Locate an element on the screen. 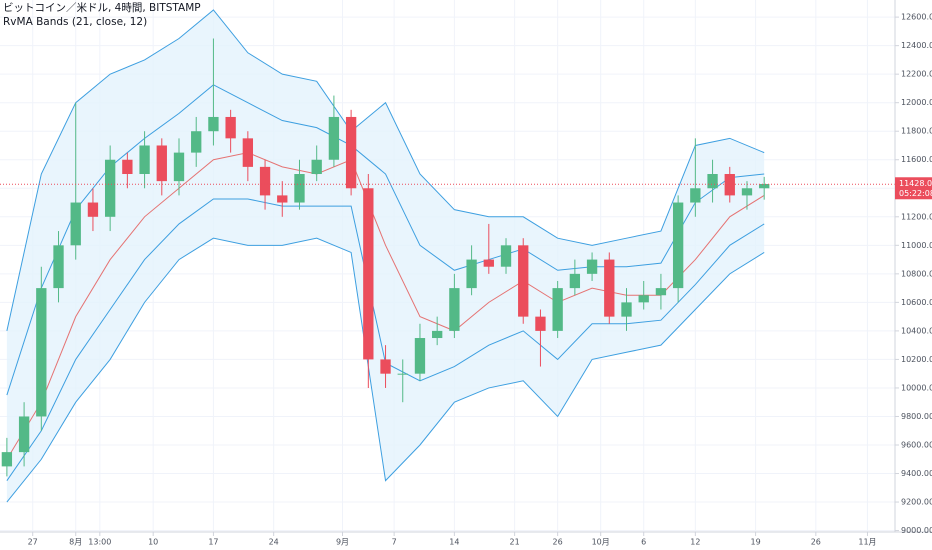 This screenshot has width=932, height=550. y-tick-label: 9800.00 is located at coordinates (916, 416).